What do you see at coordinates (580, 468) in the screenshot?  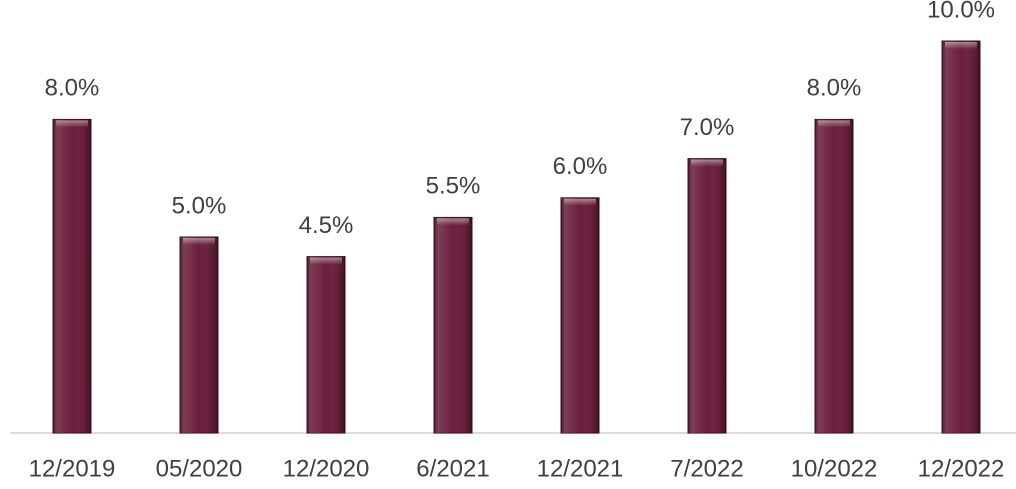 I see `x-tick-label: 12/2021` at bounding box center [580, 468].